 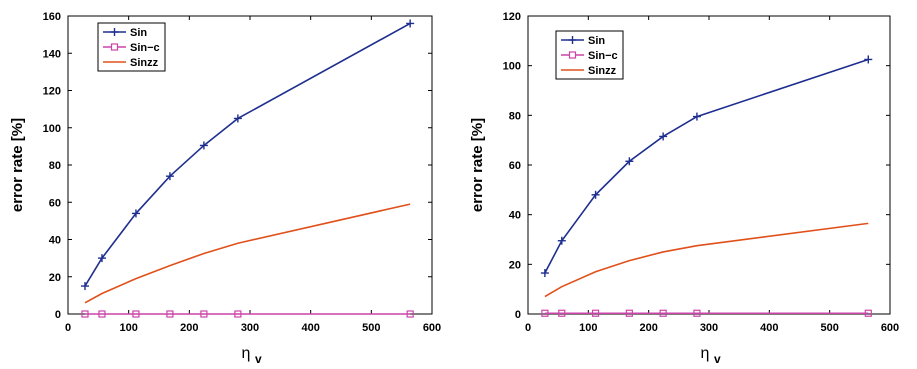 I want to click on y-tick-label: 140, so click(x=52, y=54).